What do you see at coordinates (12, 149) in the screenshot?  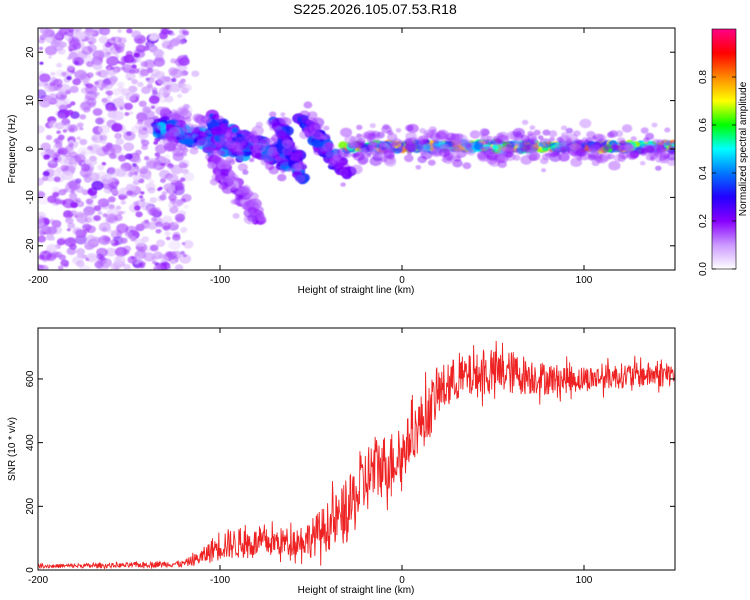 I see `spectrogram-y-label: Frequency (Hz)` at bounding box center [12, 149].